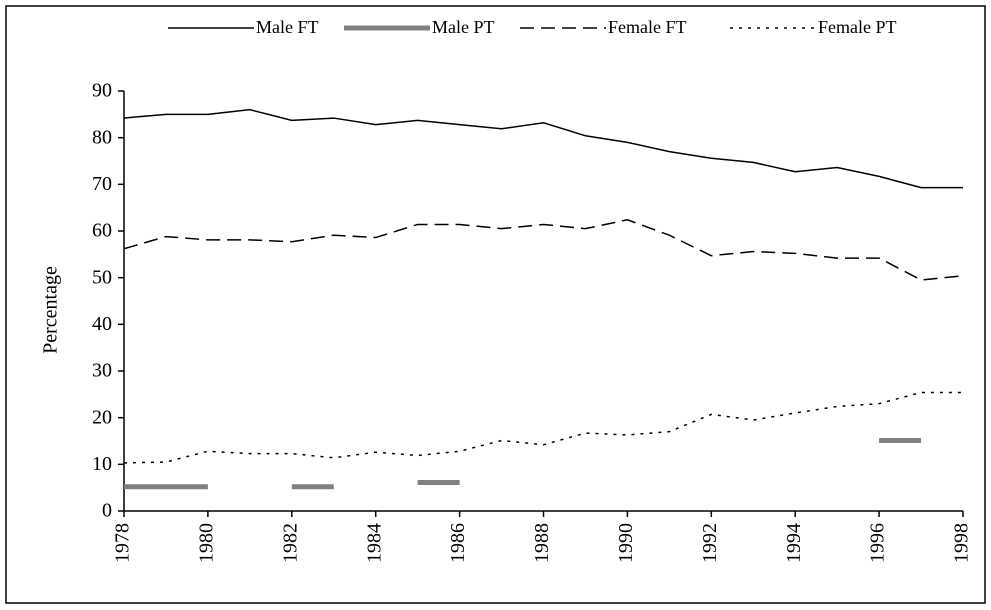 This screenshot has height=610, width=991. Describe the element at coordinates (102, 417) in the screenshot. I see `y-tick-label: 20` at that location.